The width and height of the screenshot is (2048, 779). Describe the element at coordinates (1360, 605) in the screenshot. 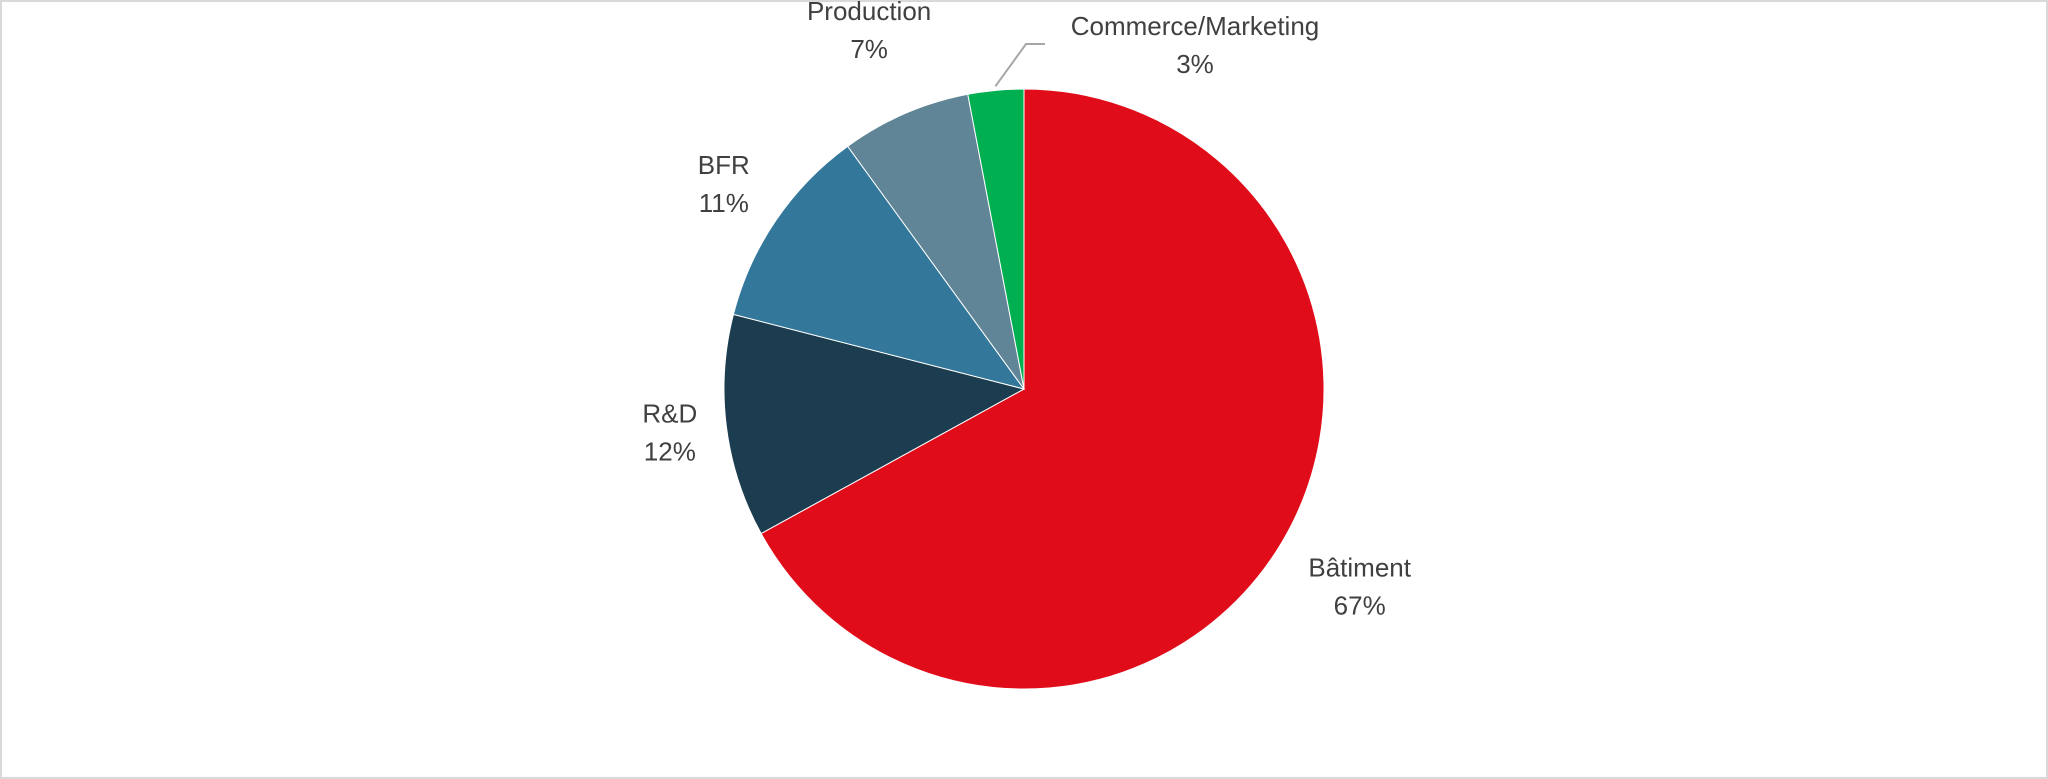

I see `slice-value-label: 67%` at that location.